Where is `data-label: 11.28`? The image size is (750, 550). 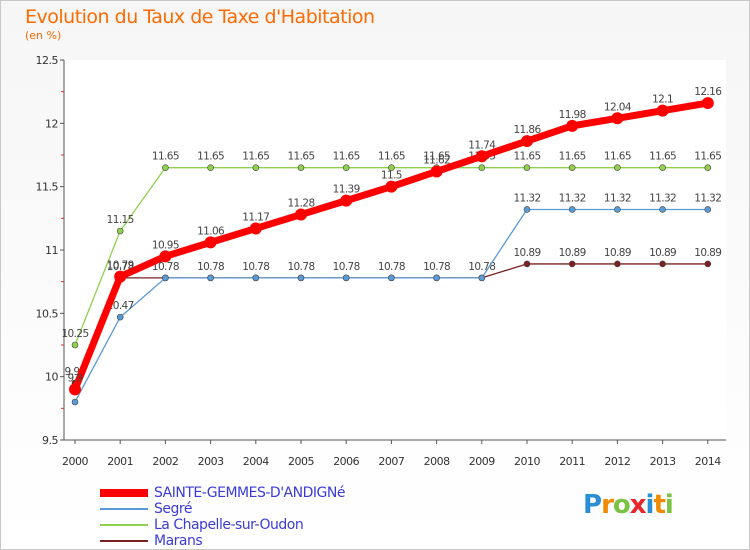 data-label: 11.28 is located at coordinates (300, 204).